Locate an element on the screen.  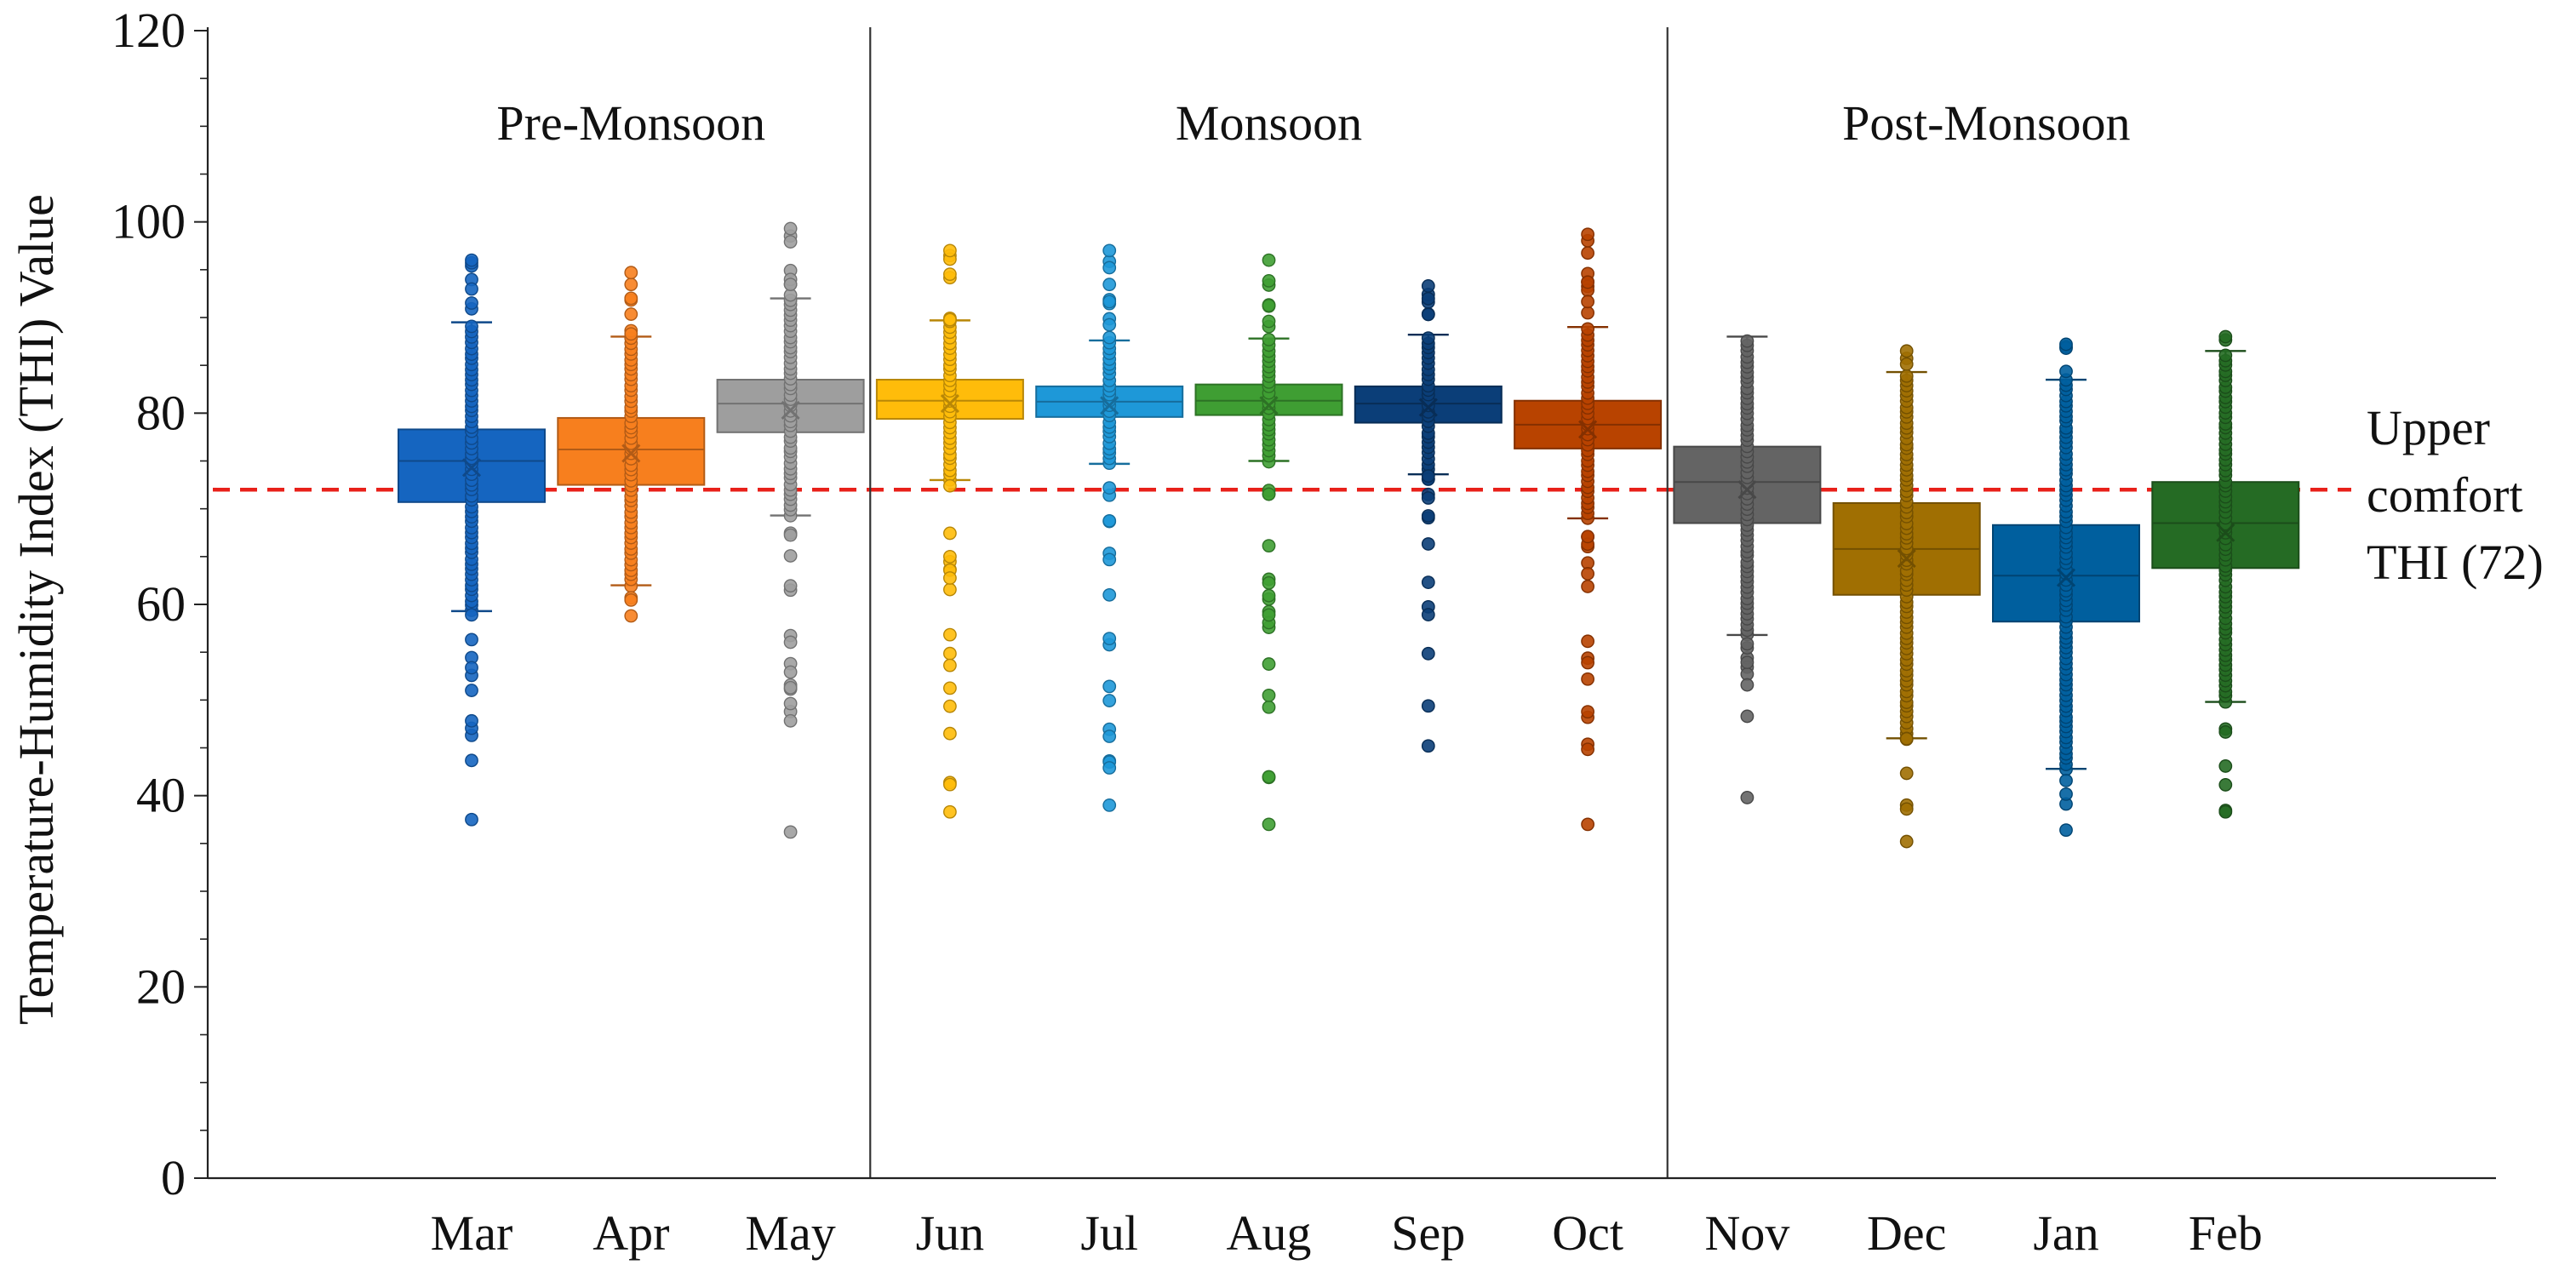
y-tick-label: 60 is located at coordinates (161, 604).